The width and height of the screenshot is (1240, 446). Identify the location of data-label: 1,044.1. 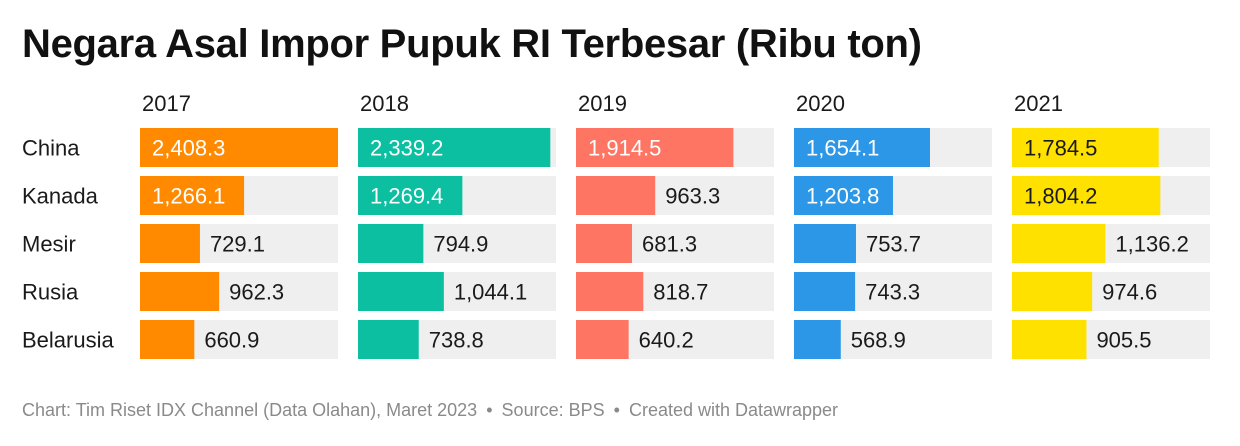
(490, 292).